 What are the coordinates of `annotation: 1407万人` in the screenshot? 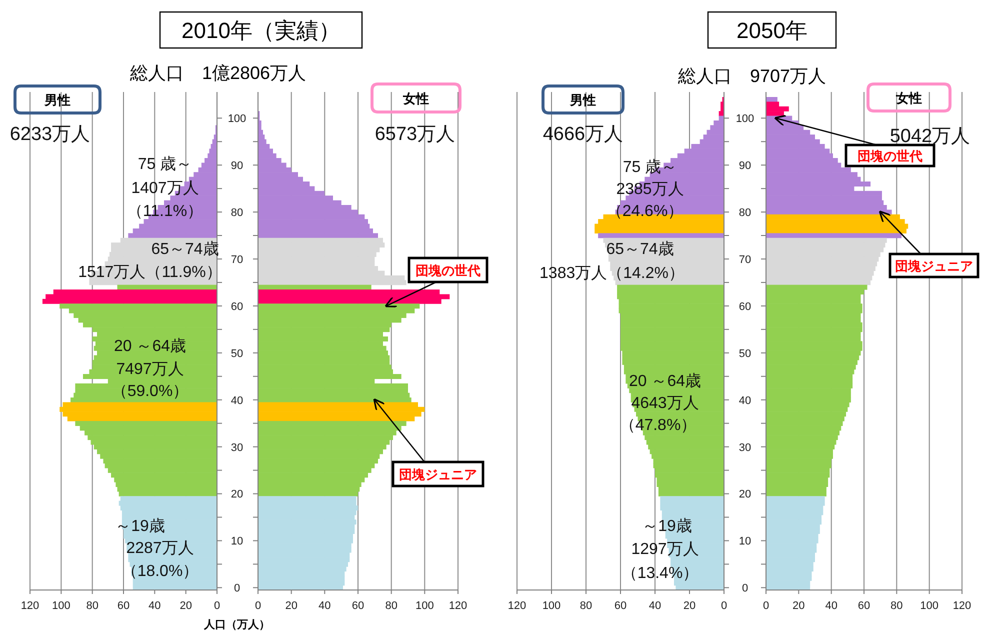 It's located at (165, 188).